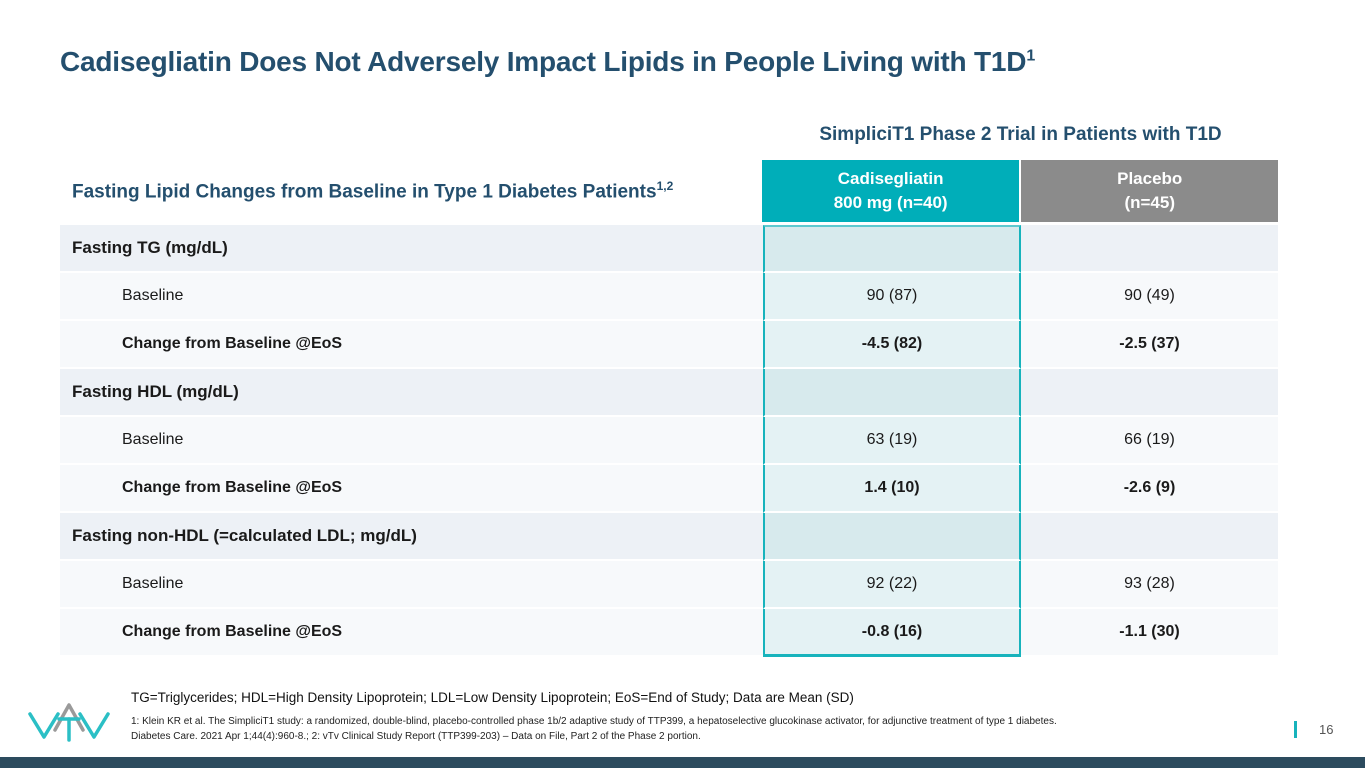 This screenshot has width=1365, height=768. I want to click on placebo-cell: 90 (49), so click(1149, 297).